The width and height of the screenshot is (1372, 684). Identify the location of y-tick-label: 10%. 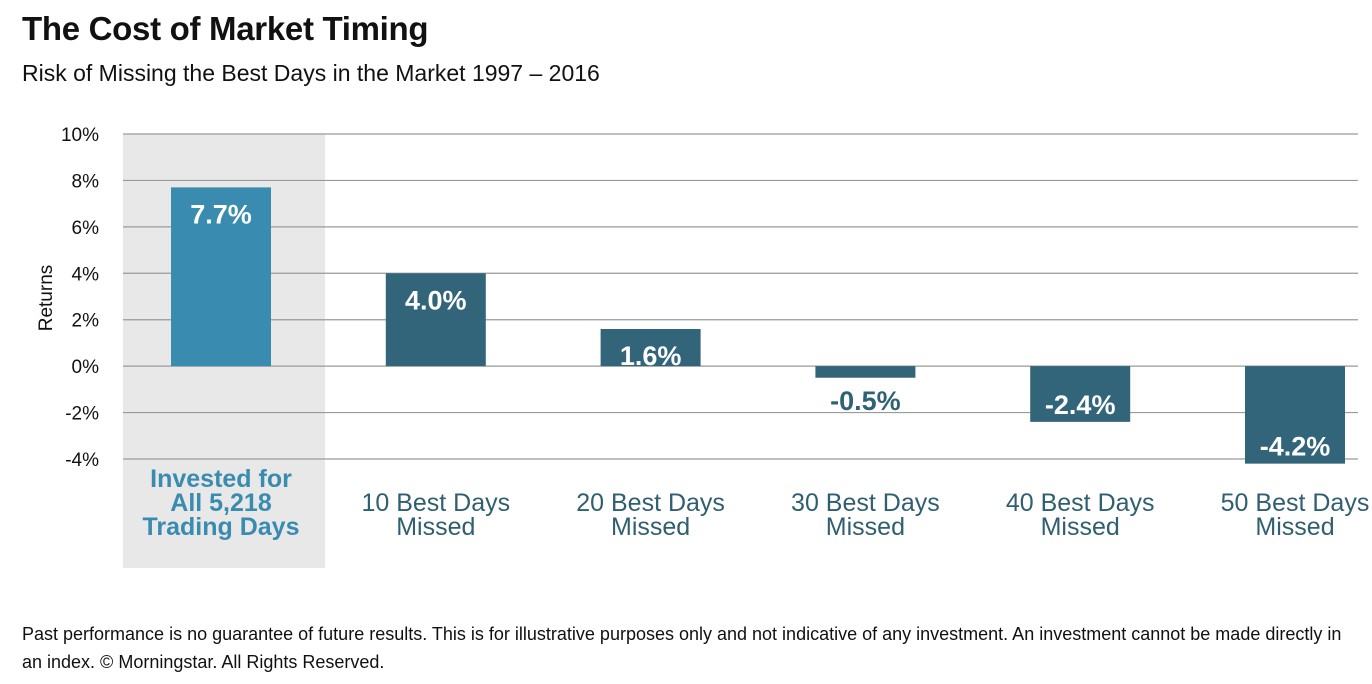
(80, 135).